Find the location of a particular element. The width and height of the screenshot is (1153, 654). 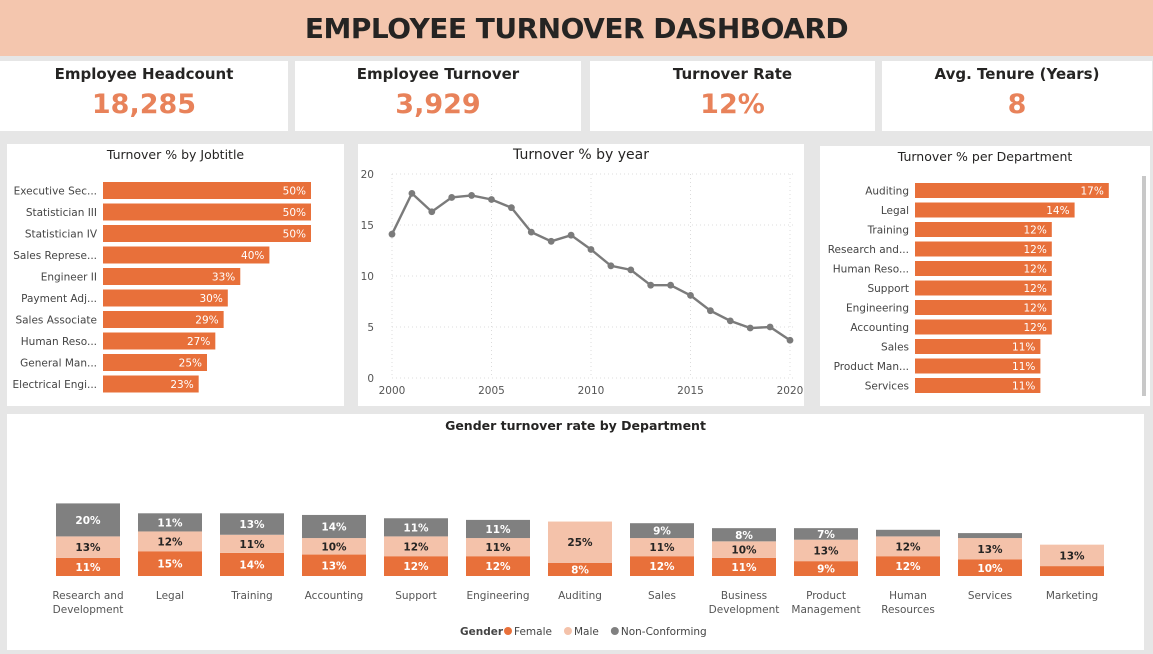

category-label: Accounting is located at coordinates (879, 328).